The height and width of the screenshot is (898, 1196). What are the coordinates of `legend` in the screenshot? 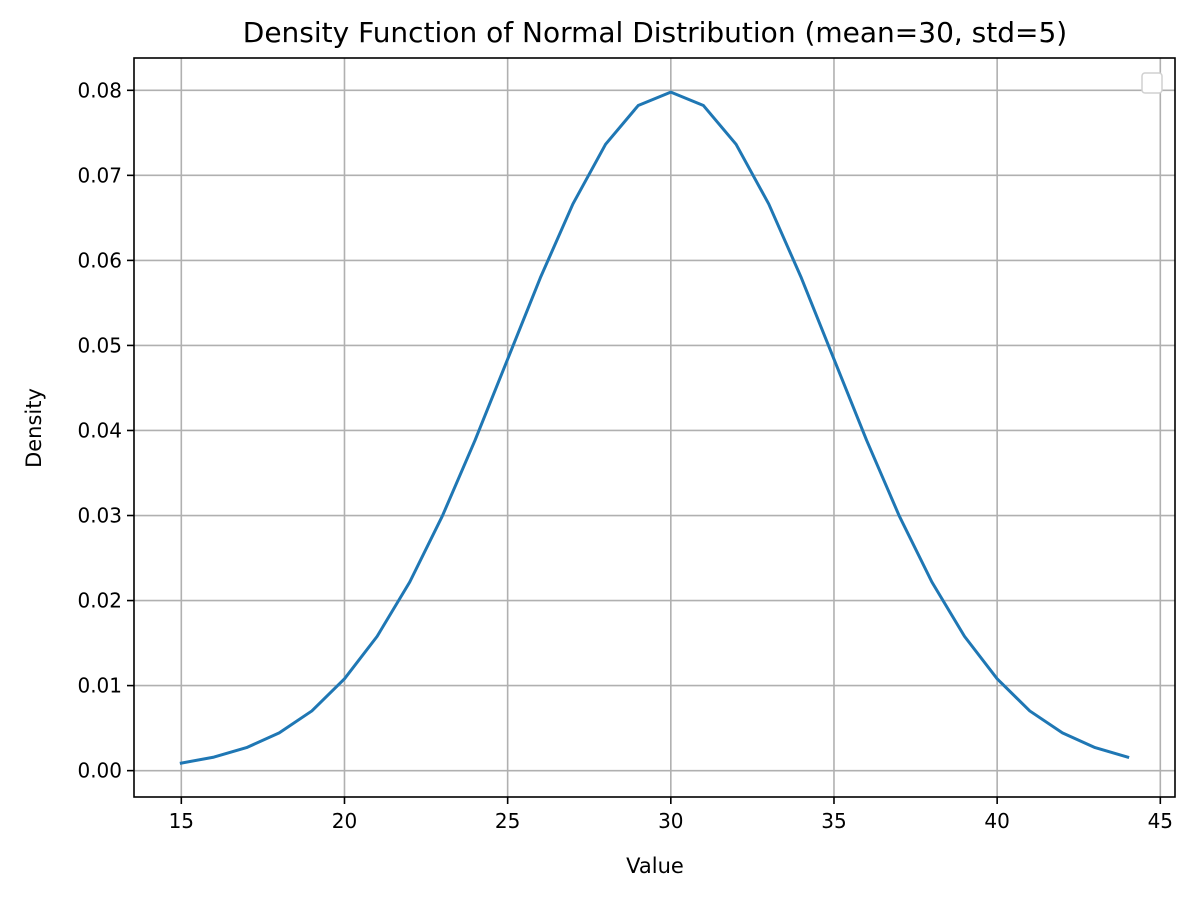 It's located at (1152, 83).